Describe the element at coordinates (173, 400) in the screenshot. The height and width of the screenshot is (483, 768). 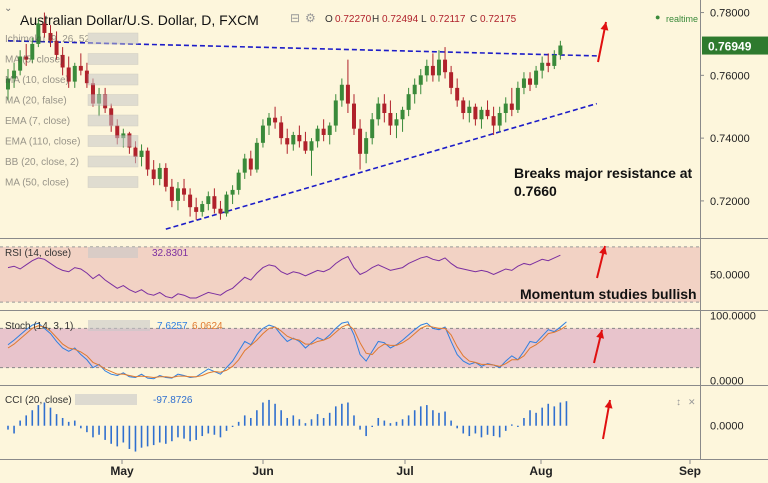
I see `cci-value: -97.8726` at that location.